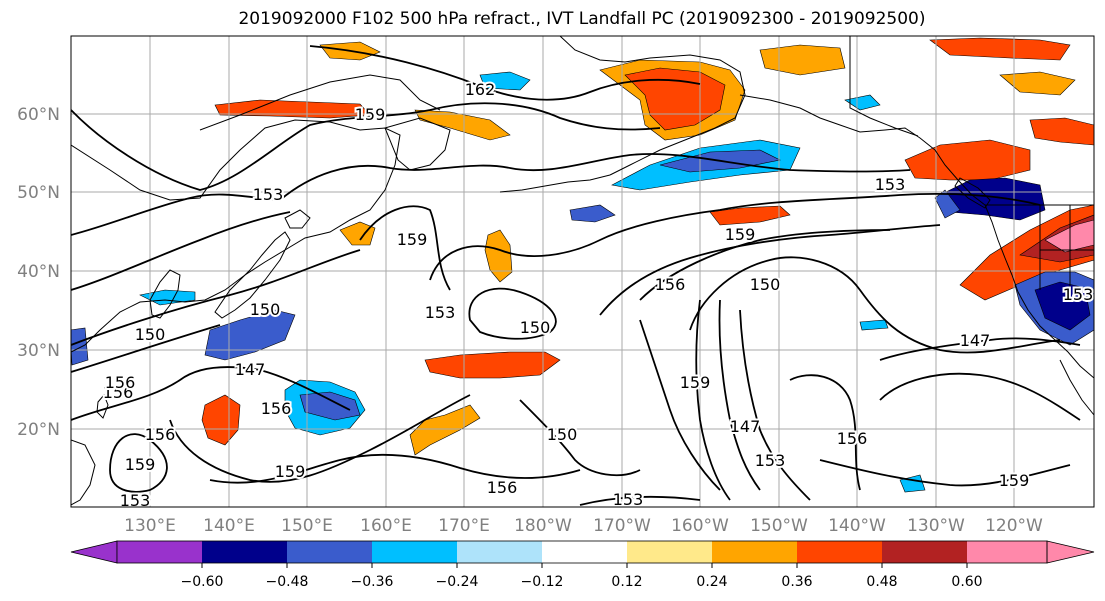  What do you see at coordinates (857, 526) in the screenshot?
I see `lon-label-140w: 140°W` at bounding box center [857, 526].